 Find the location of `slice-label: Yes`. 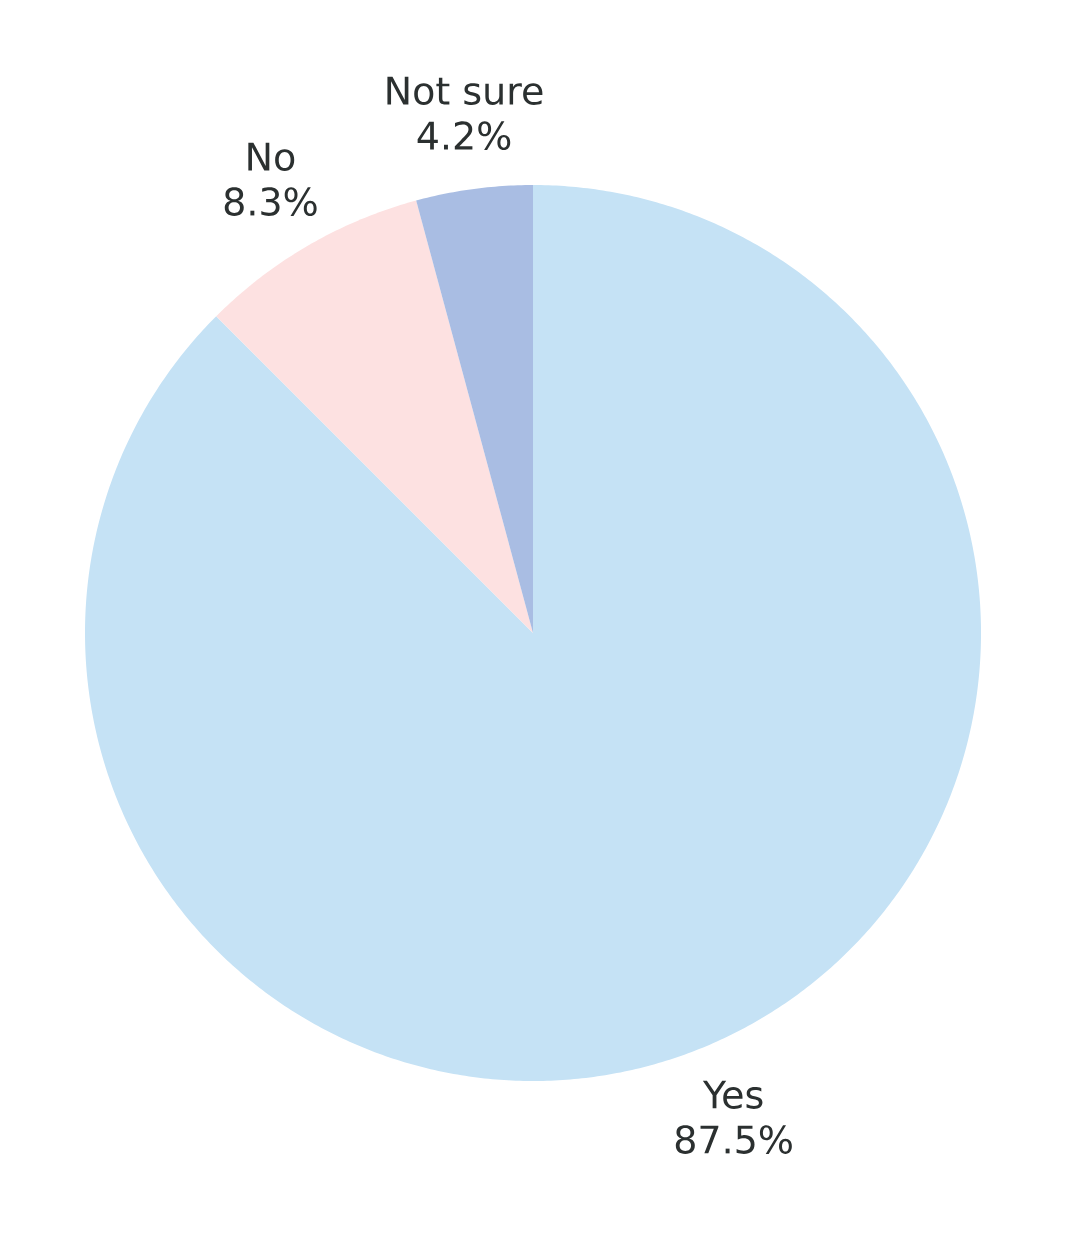

slice-label: Yes is located at coordinates (732, 1094).